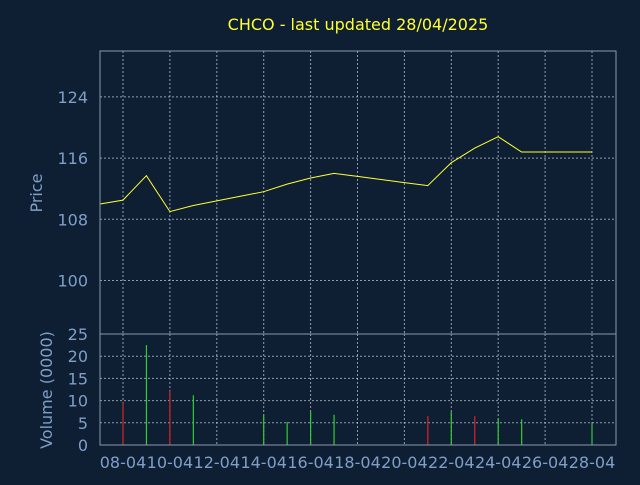  I want to click on x-tick-label: 12-04, so click(217, 462).